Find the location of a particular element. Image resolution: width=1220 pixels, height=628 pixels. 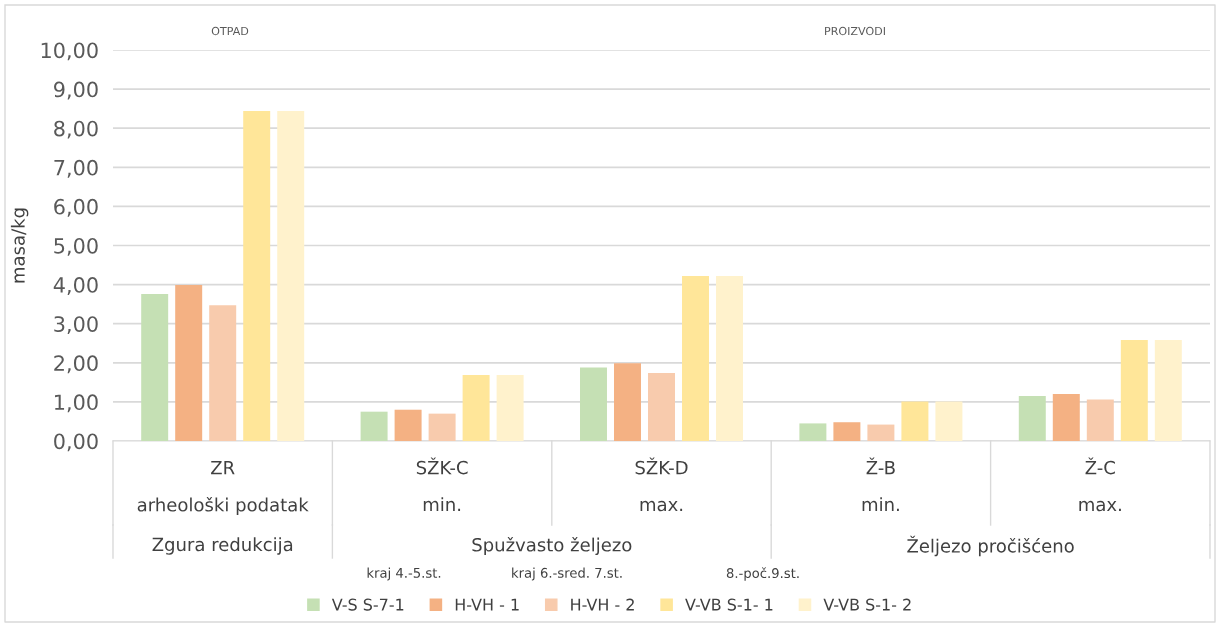

x-tick-label: SŽK-D is located at coordinates (661, 466).